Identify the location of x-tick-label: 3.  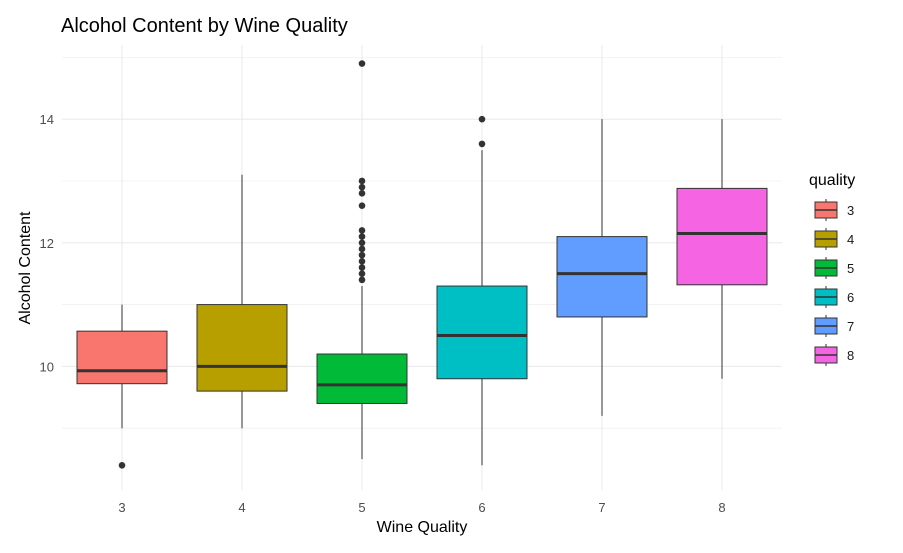
(121, 507).